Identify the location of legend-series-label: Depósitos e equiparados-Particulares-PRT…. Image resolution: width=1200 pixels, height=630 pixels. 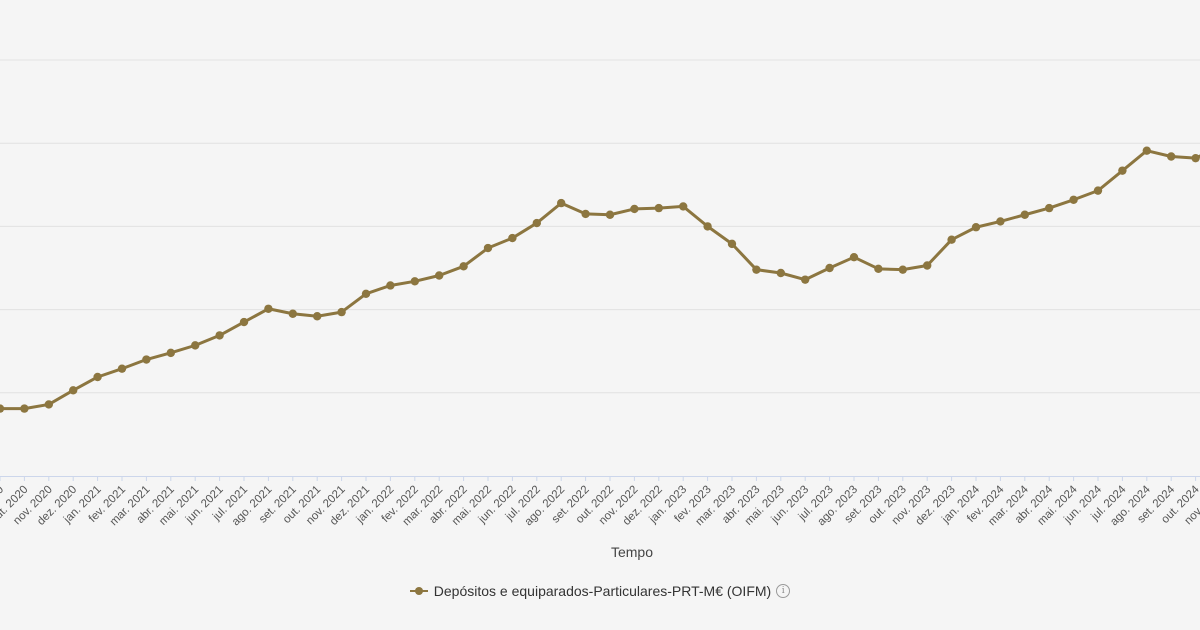
(602, 591).